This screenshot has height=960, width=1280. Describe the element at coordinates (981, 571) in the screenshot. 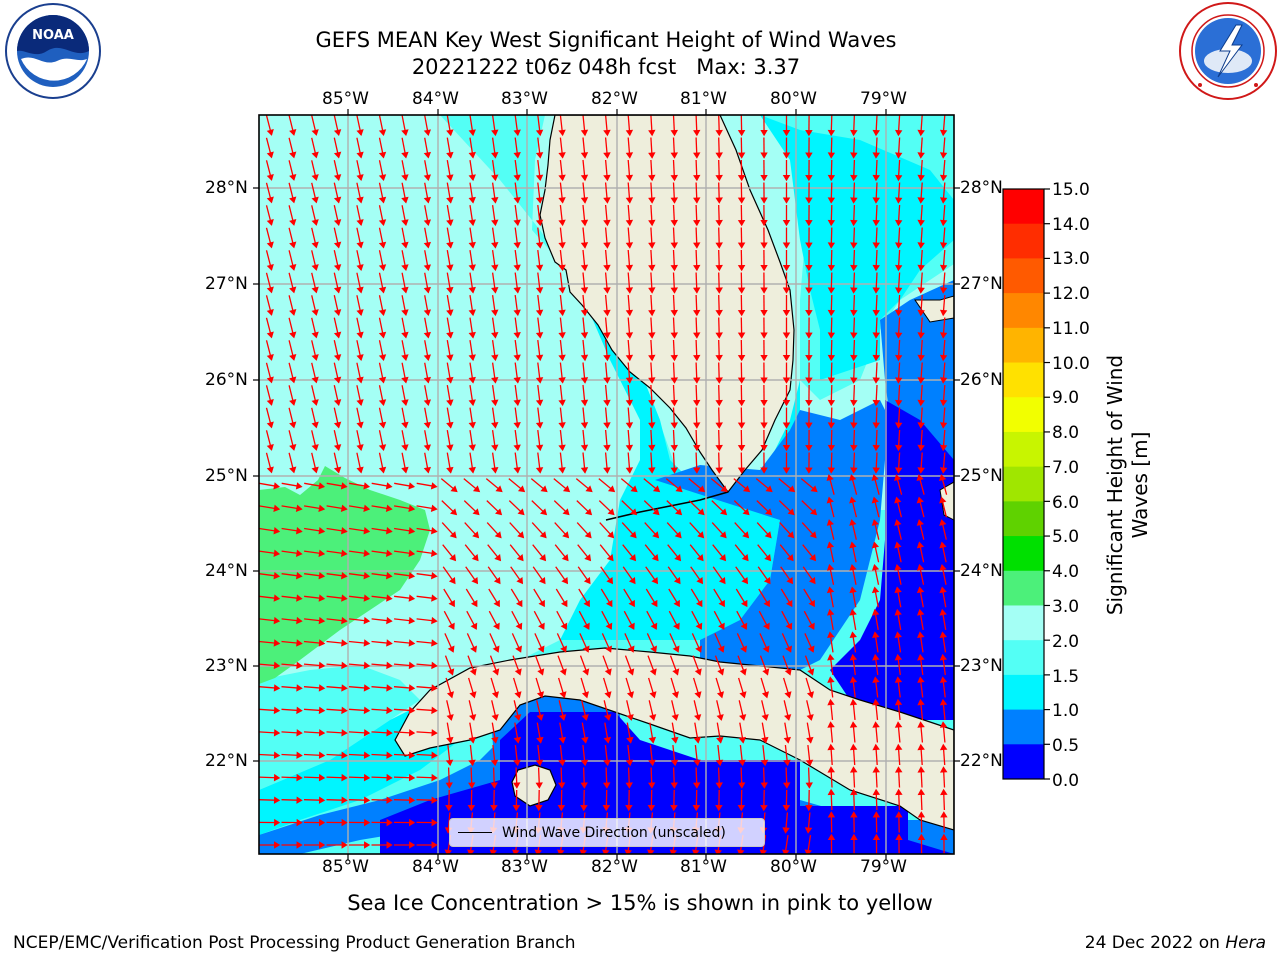

I see `lat-label-right: 24°N` at that location.